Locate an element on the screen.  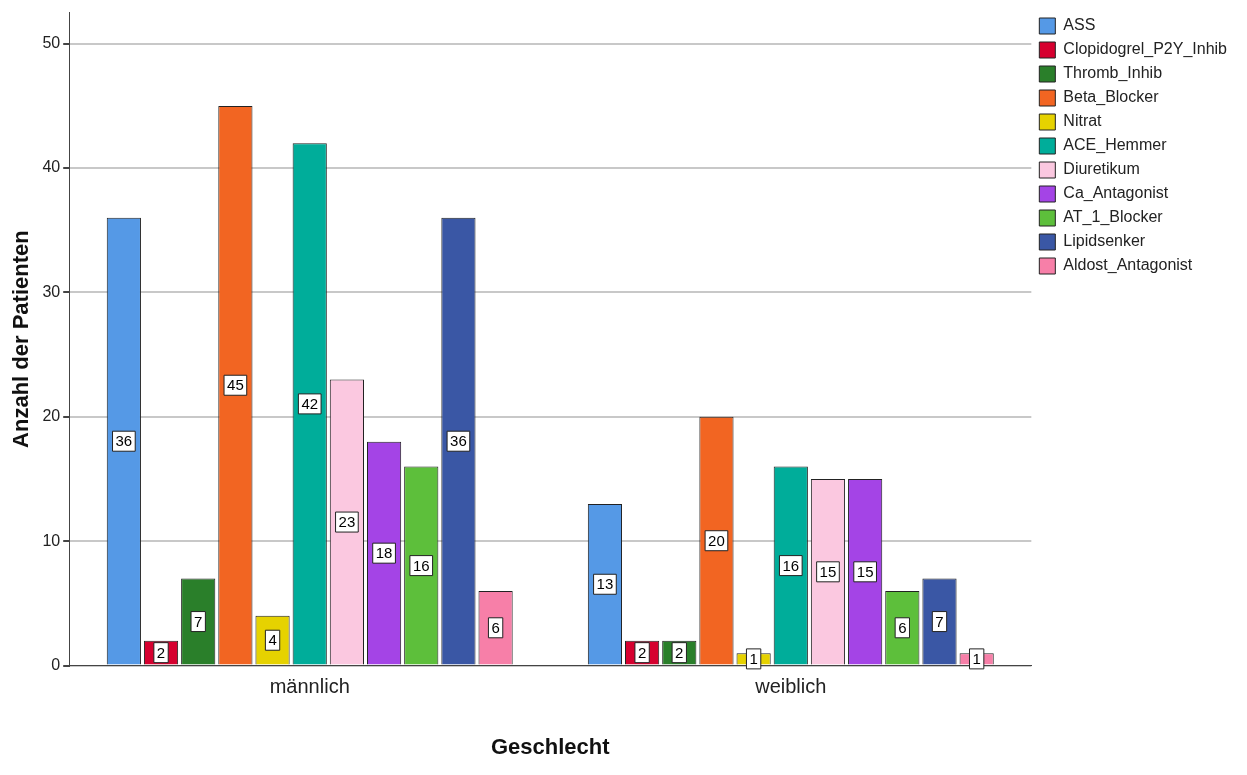
legend-label: Beta_Blocker is located at coordinates (1111, 97).